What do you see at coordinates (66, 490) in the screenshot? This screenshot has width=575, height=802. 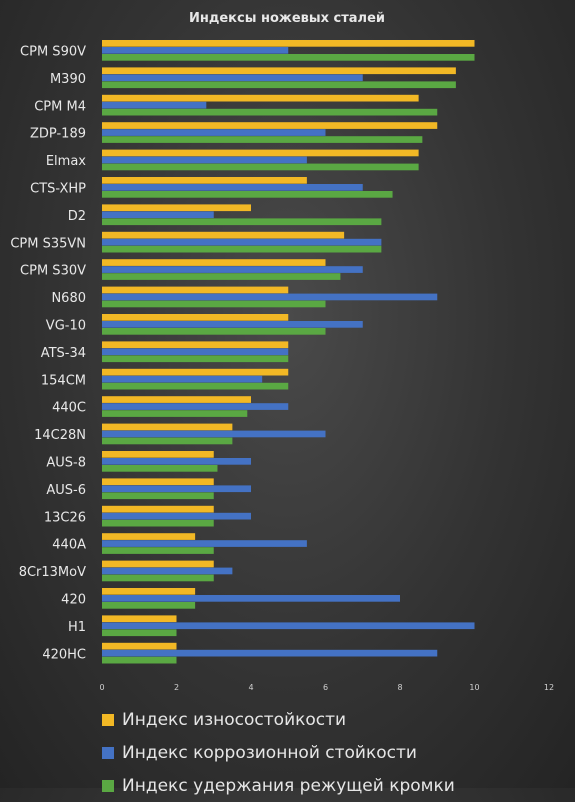 I see `category-label: AUS-6` at bounding box center [66, 490].